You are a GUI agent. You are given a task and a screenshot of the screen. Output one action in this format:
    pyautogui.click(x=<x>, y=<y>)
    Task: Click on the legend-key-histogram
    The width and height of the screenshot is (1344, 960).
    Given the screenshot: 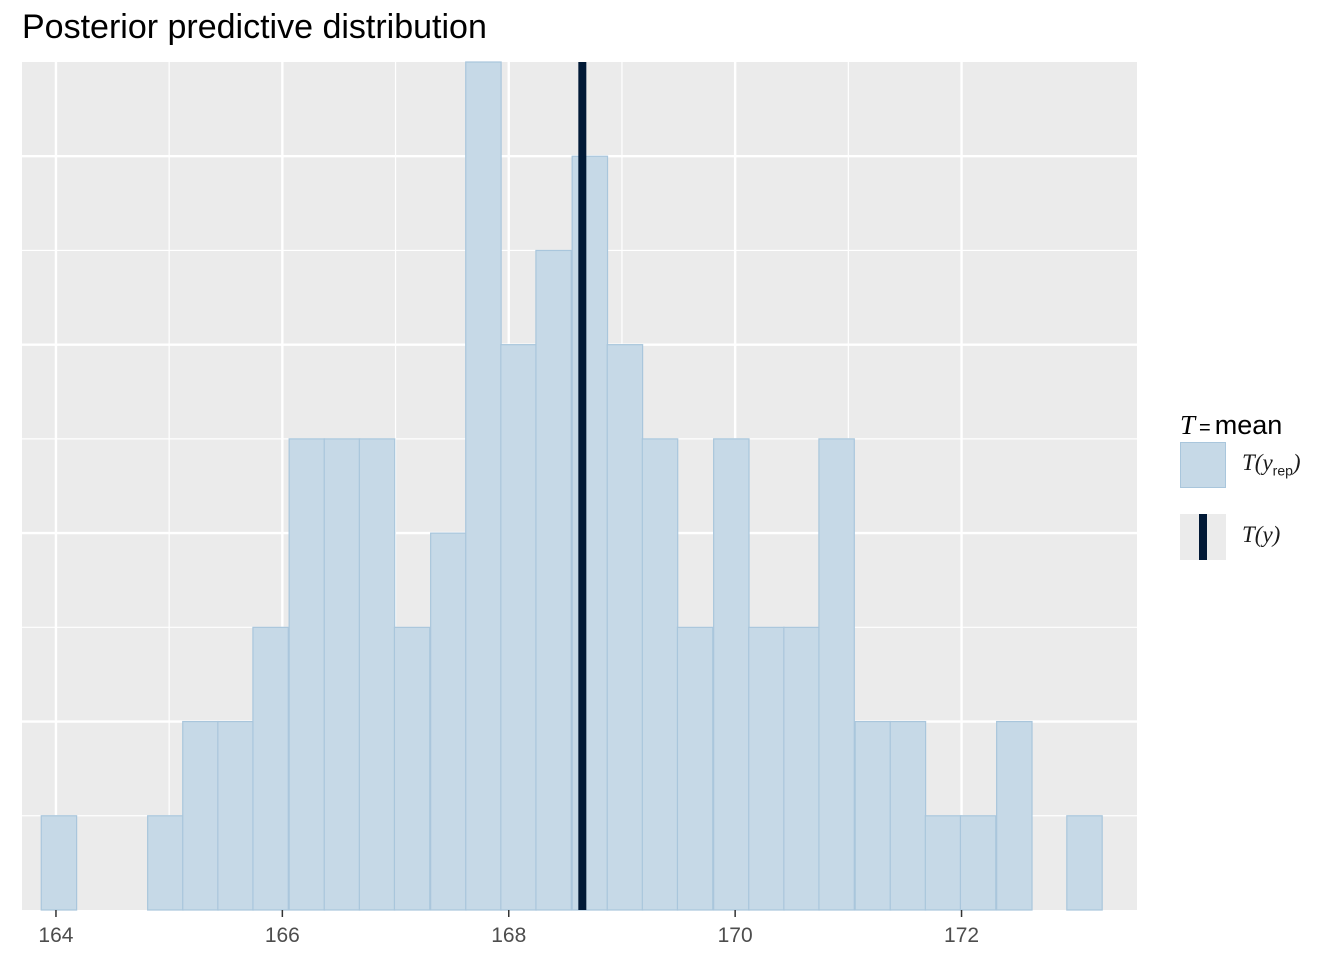 What is the action you would take?
    pyautogui.click(x=1203, y=465)
    